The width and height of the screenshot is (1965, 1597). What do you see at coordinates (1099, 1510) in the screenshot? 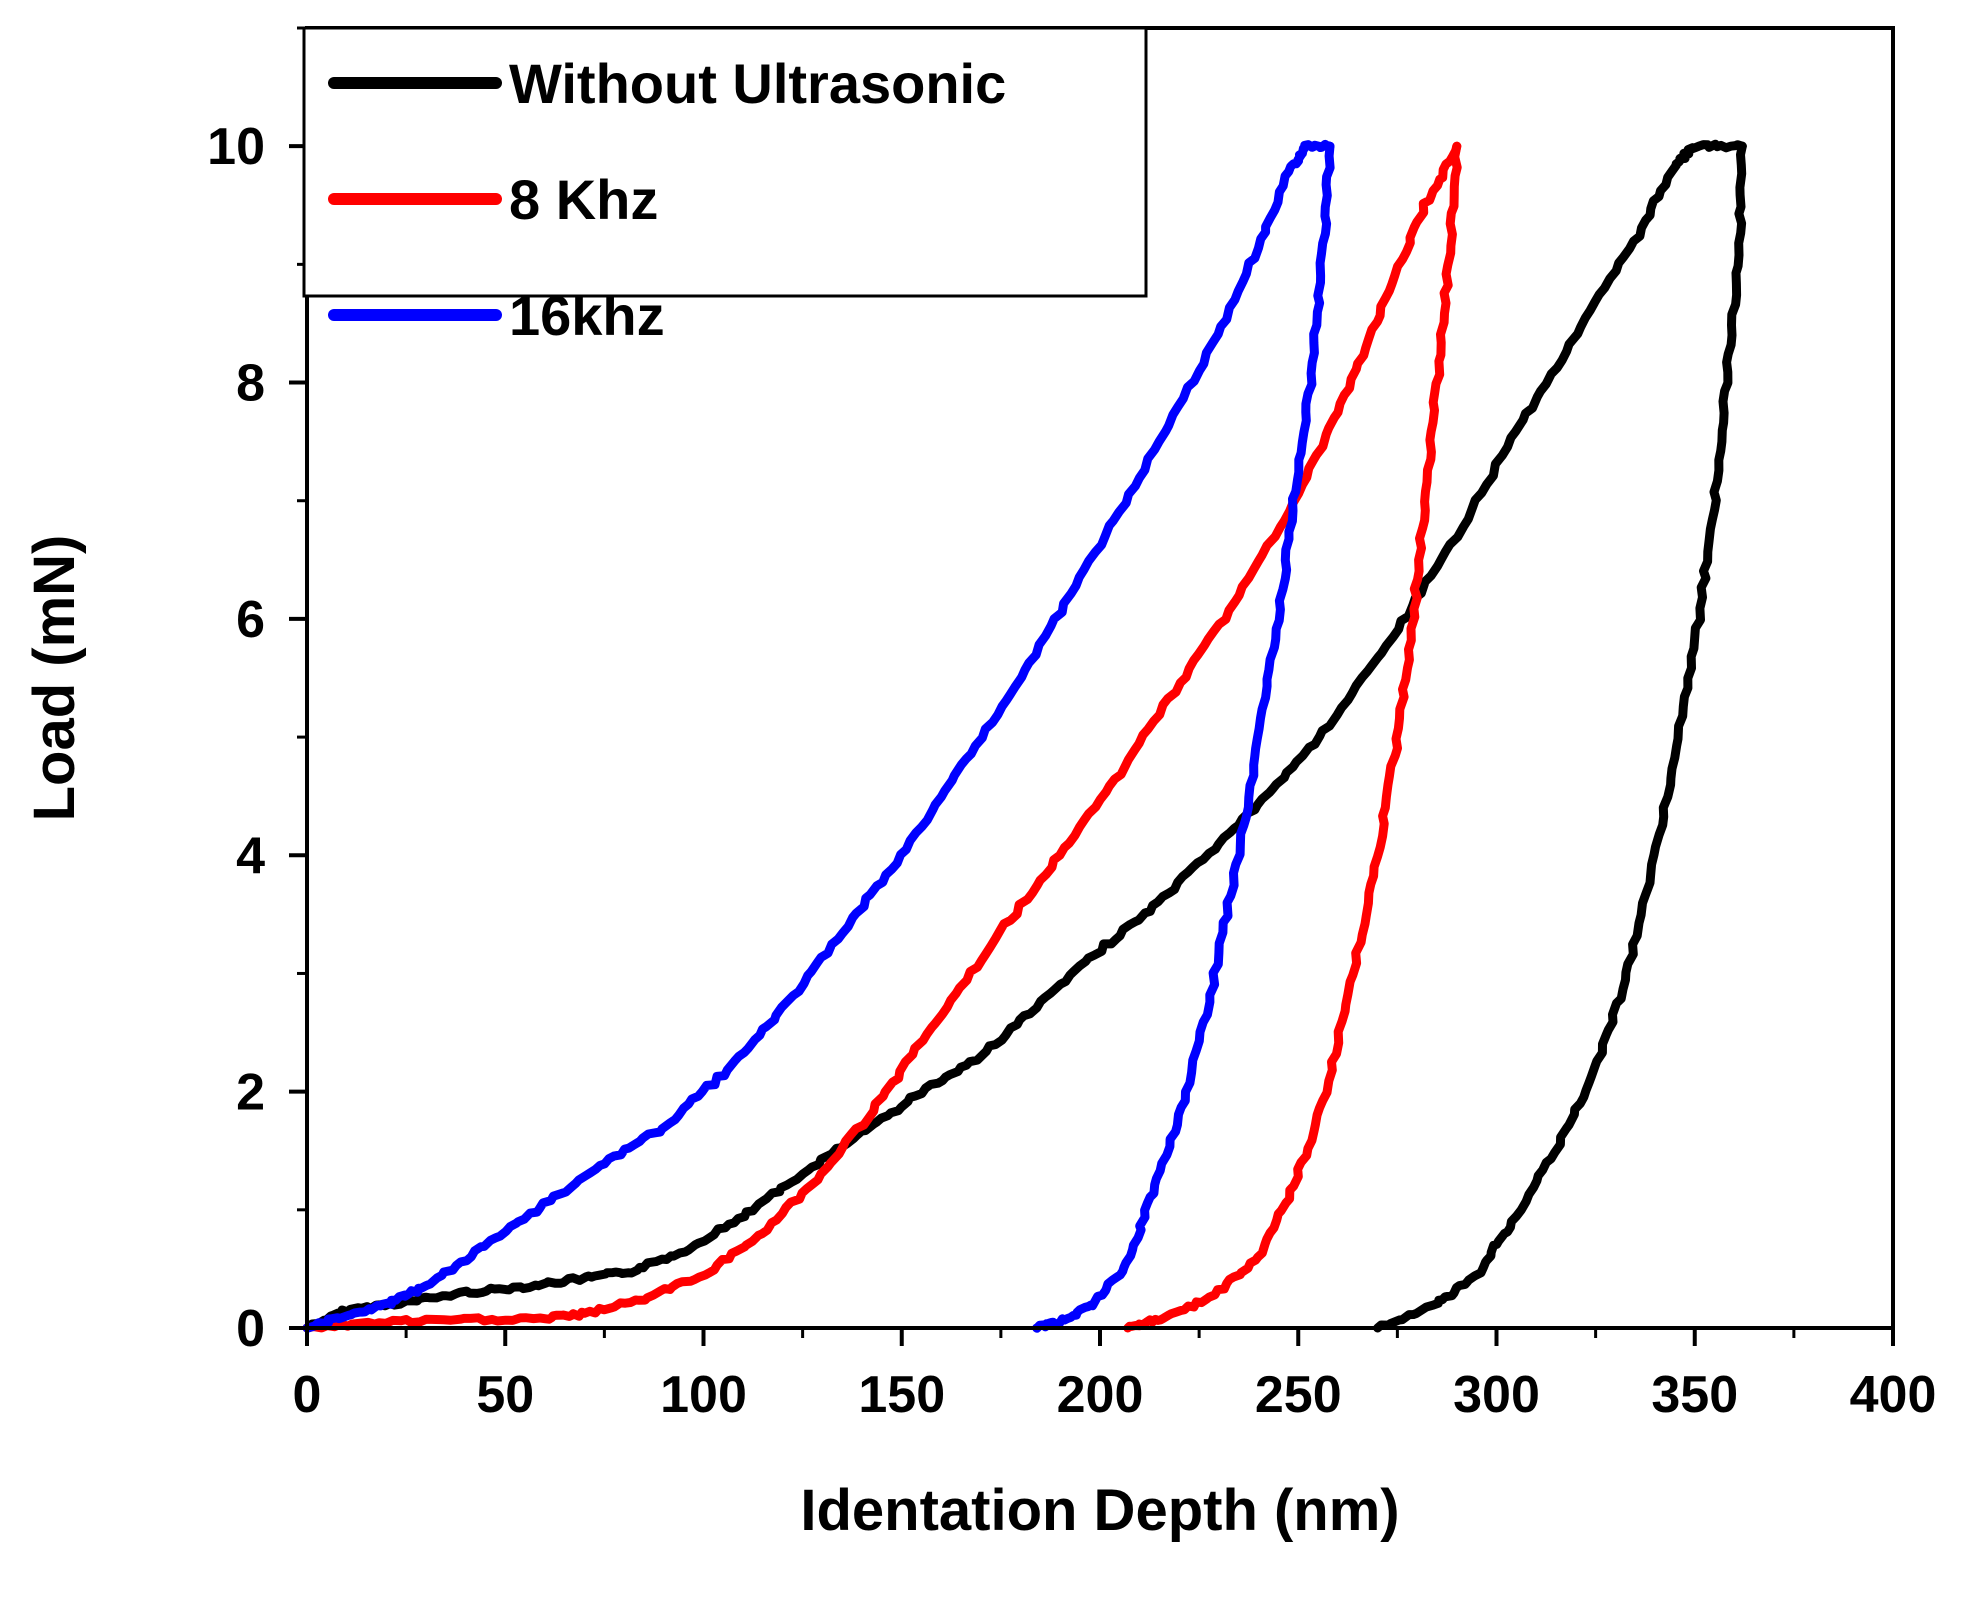
I see `x-axis-title: Identation Depth (nm)` at bounding box center [1099, 1510].